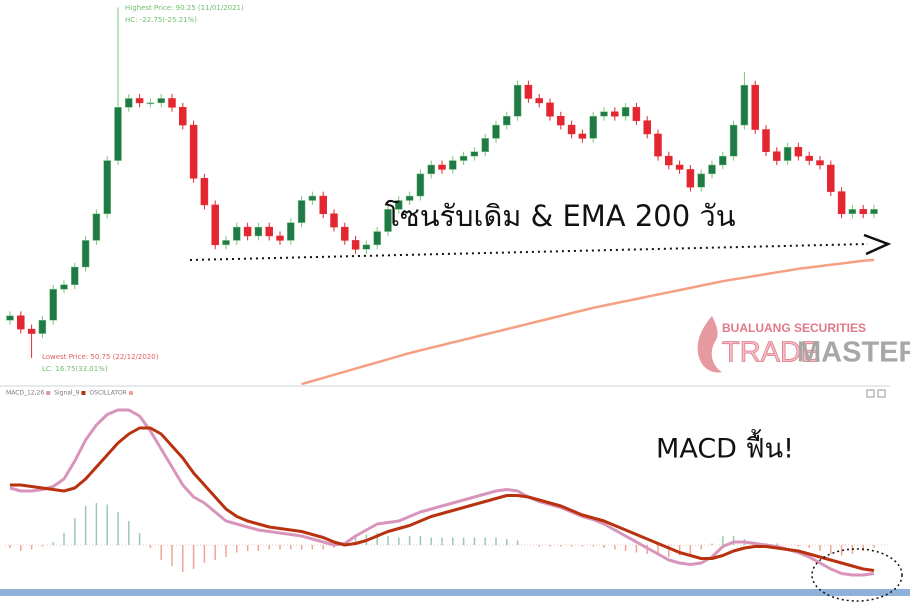 This screenshot has height=604, width=910. What do you see at coordinates (725, 447) in the screenshot?
I see `macd-annotation: MACD ฟื้น!` at bounding box center [725, 447].